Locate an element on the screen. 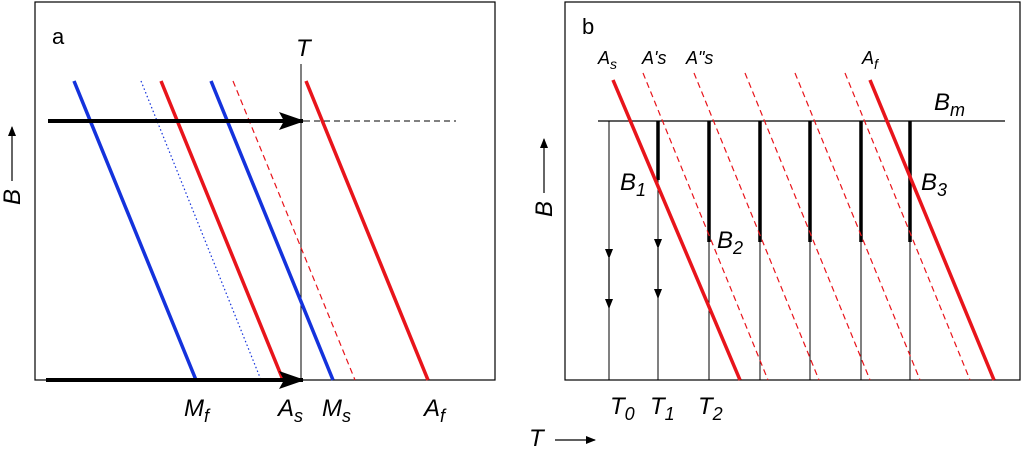 This screenshot has width=1024, height=452. red-dashed-as-double-prime is located at coordinates (756, 226).